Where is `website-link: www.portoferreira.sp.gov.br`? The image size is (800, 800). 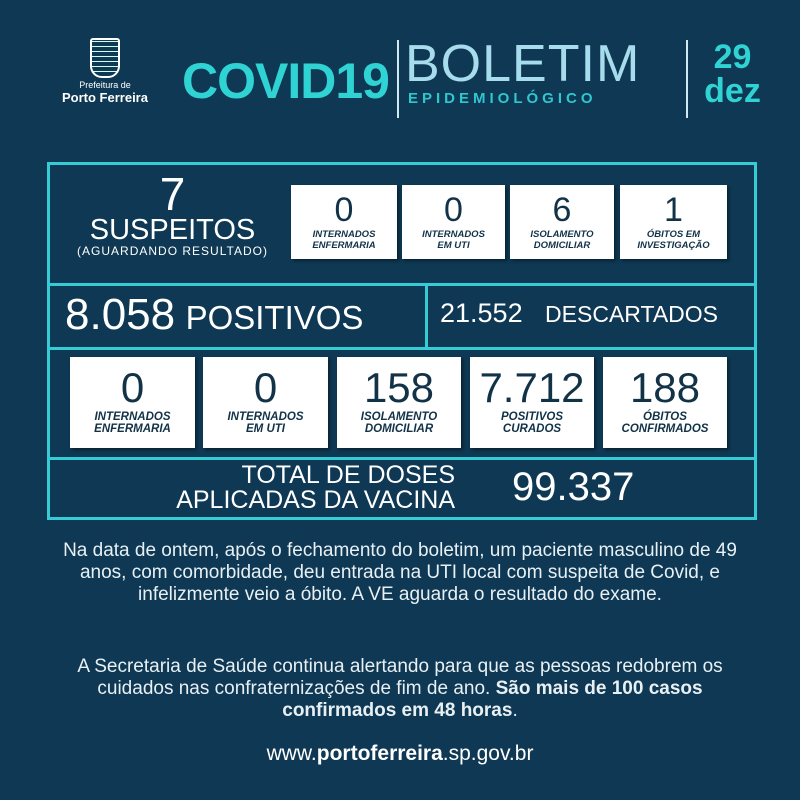
website-link: www.portoferreira.sp.gov.br is located at coordinates (400, 753).